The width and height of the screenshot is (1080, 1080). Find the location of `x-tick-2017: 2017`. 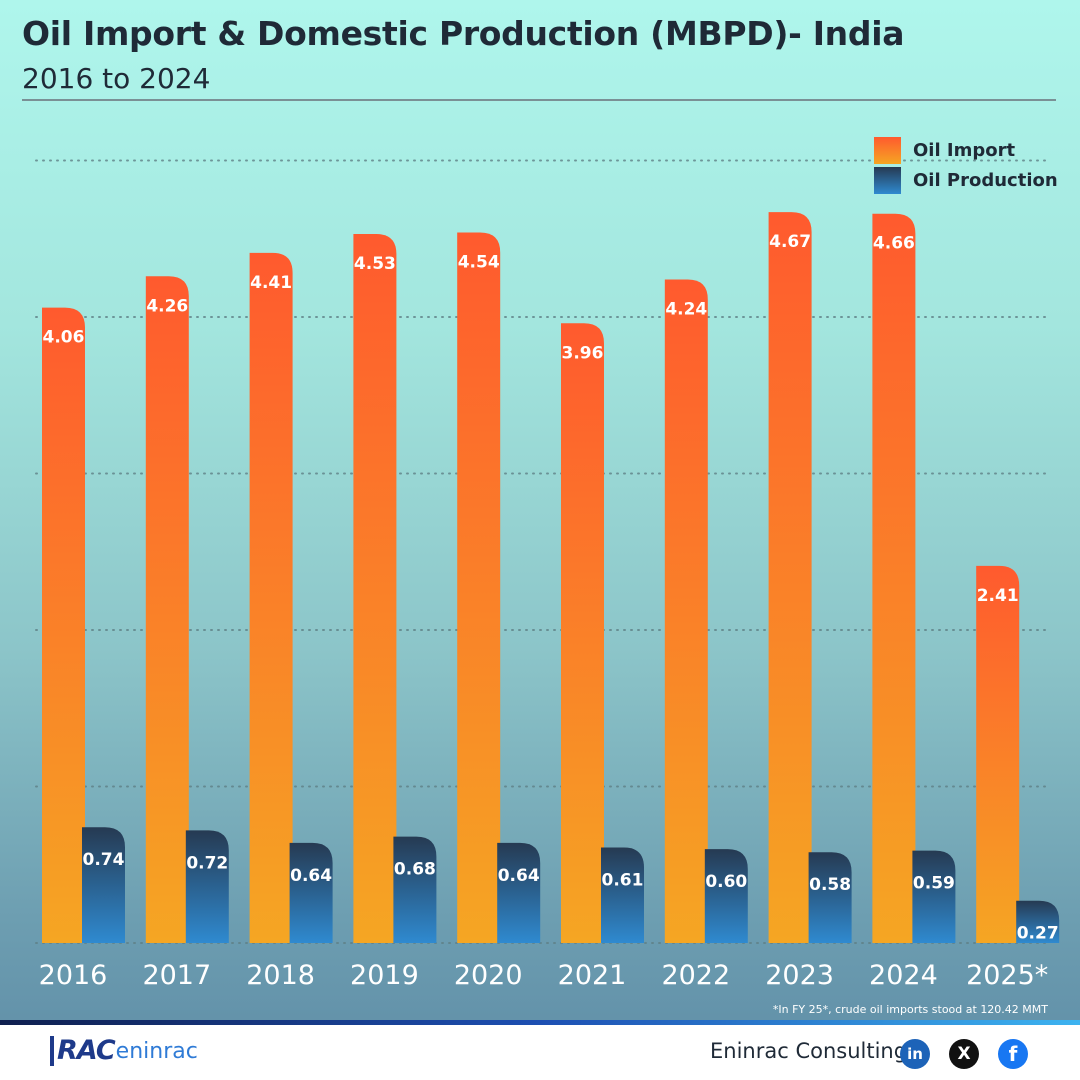

x-tick-2017: 2017 is located at coordinates (176, 975).